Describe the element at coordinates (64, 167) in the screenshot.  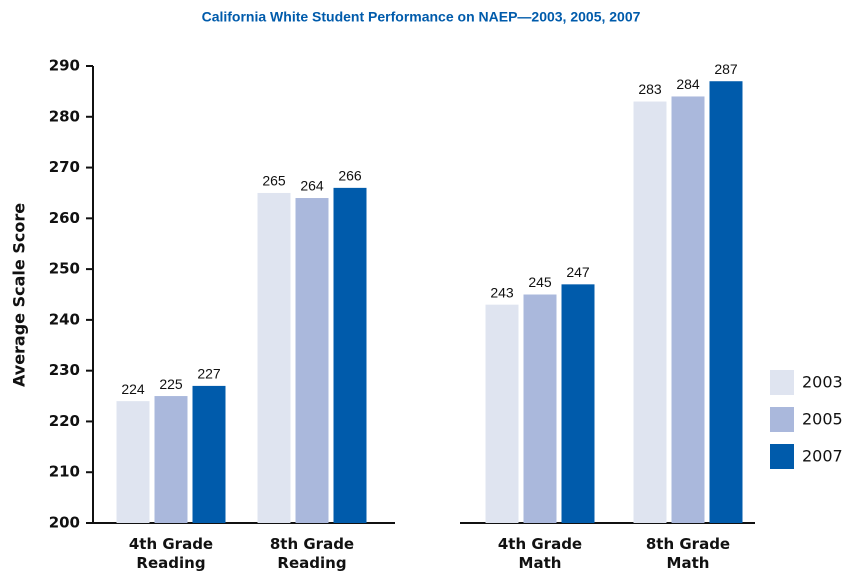
I see `y-tick-label: 270` at that location.